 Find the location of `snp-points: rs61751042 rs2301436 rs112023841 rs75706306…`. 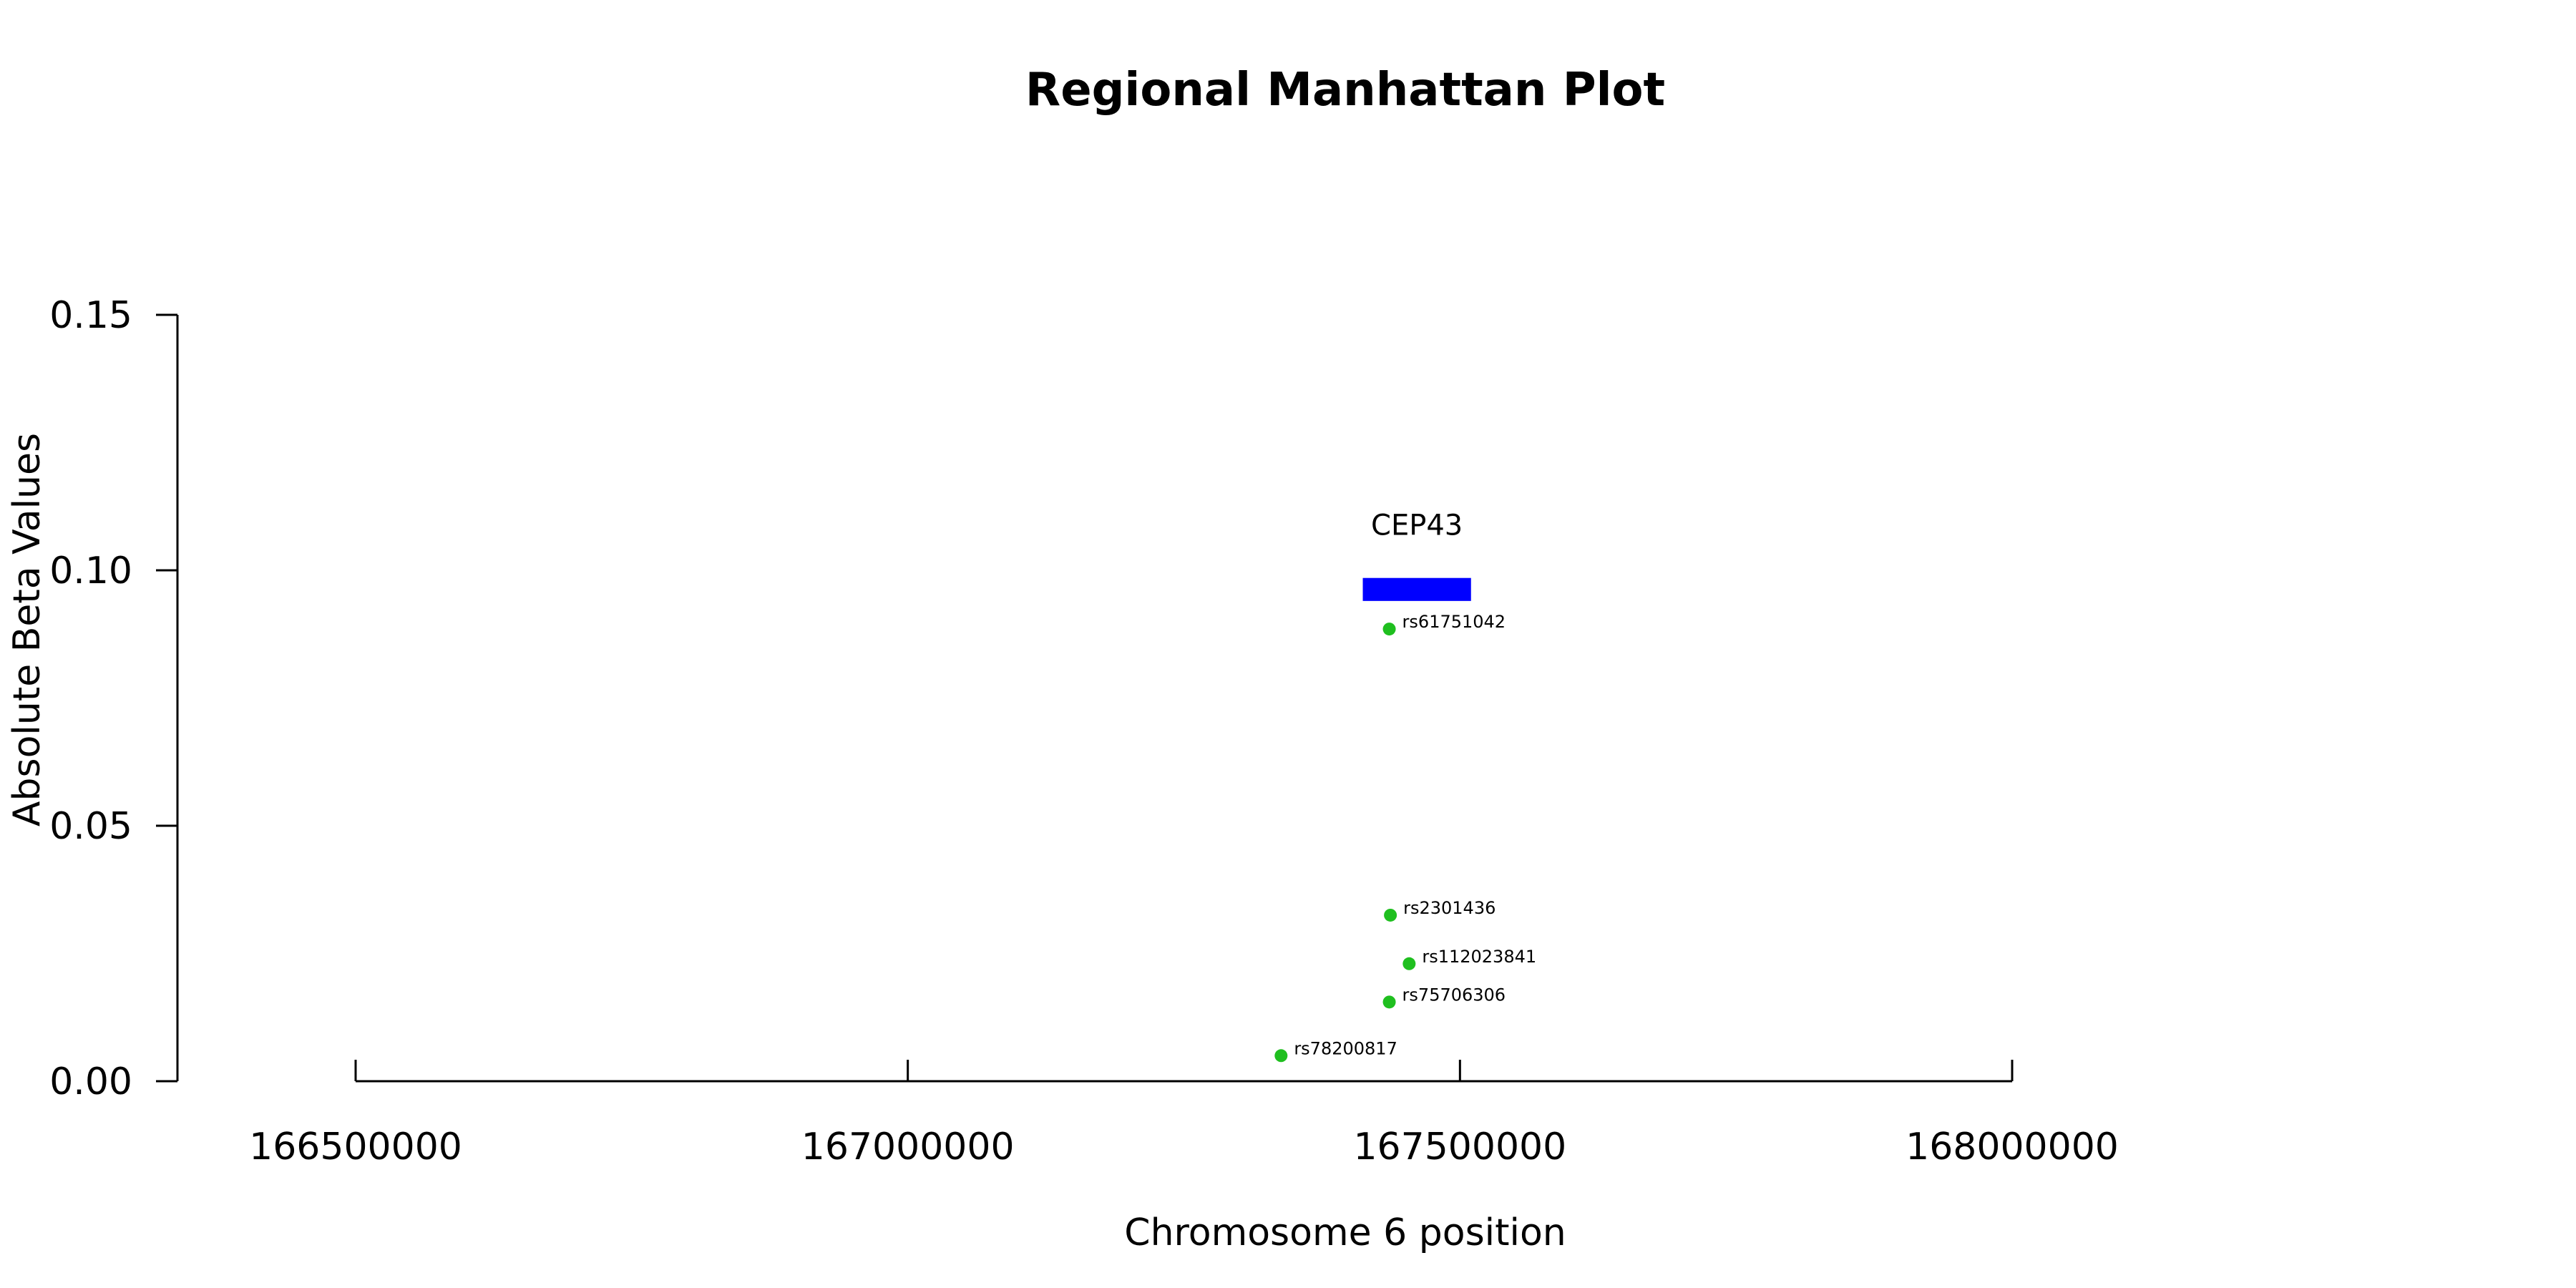

snp-points: rs61751042 rs2301436 rs112023841 rs75706306… is located at coordinates (1405, 837).